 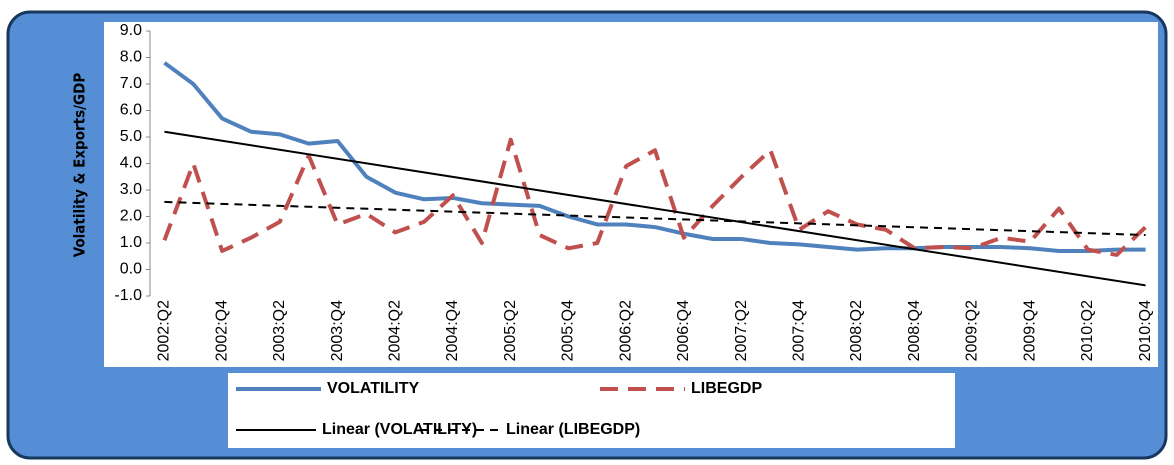 What do you see at coordinates (510, 330) in the screenshot?
I see `x-tick-label: 2005:Q2` at bounding box center [510, 330].